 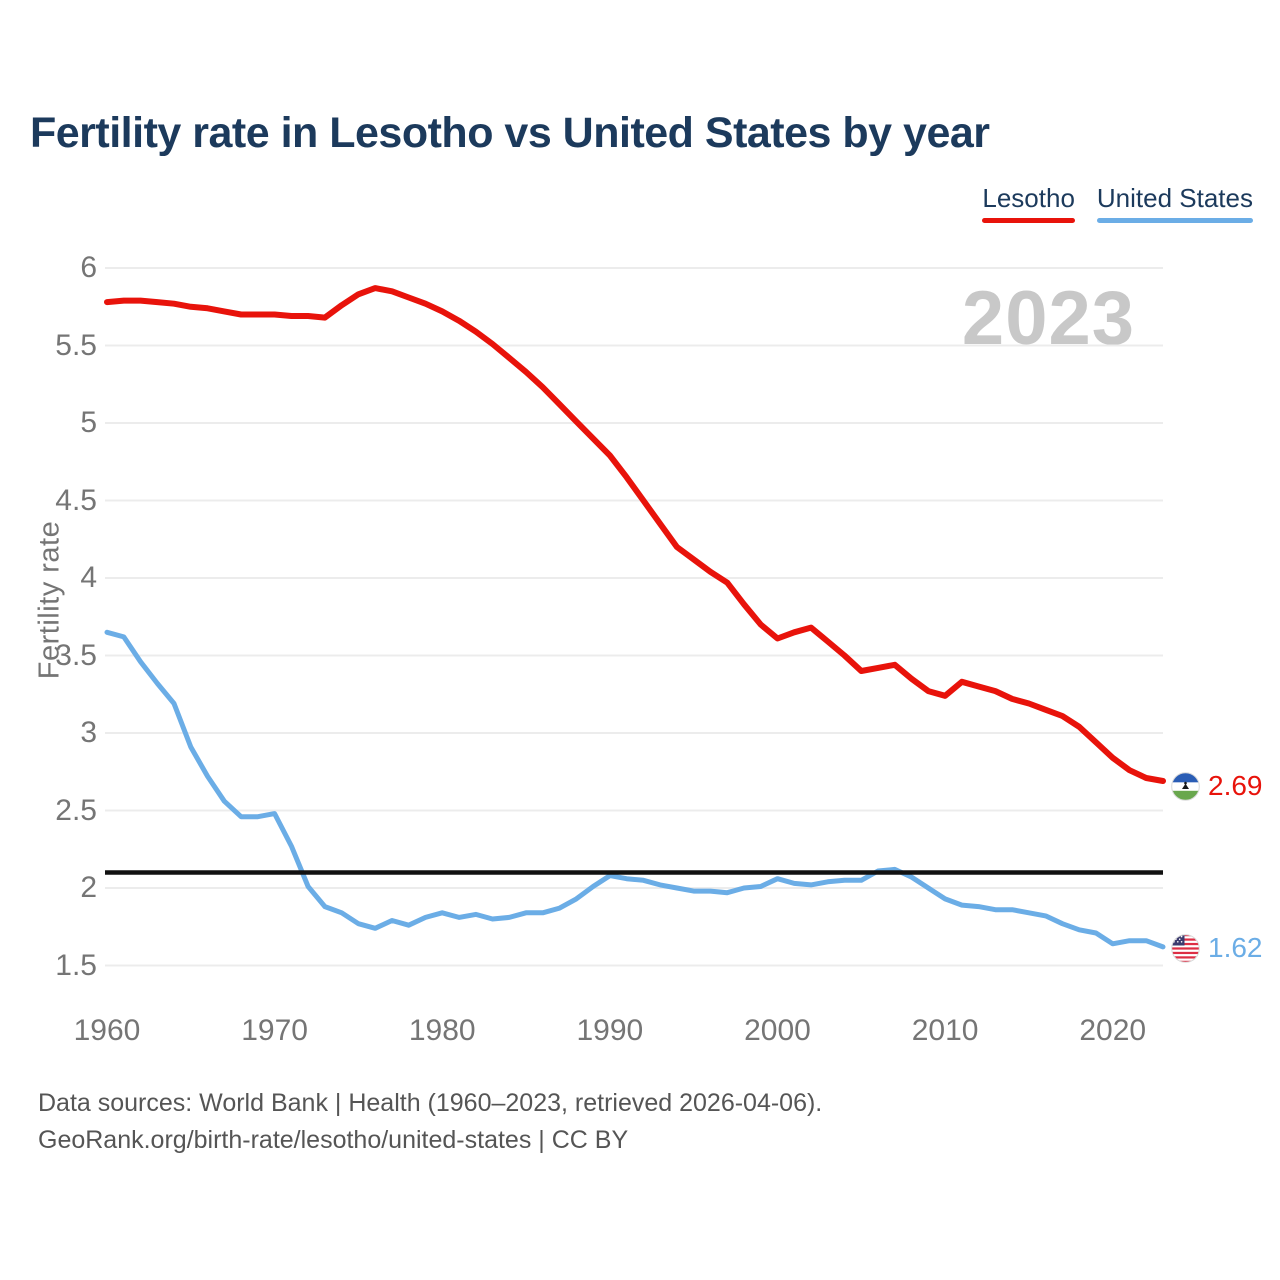 What do you see at coordinates (88, 267) in the screenshot?
I see `y-tick-label: 6` at bounding box center [88, 267].